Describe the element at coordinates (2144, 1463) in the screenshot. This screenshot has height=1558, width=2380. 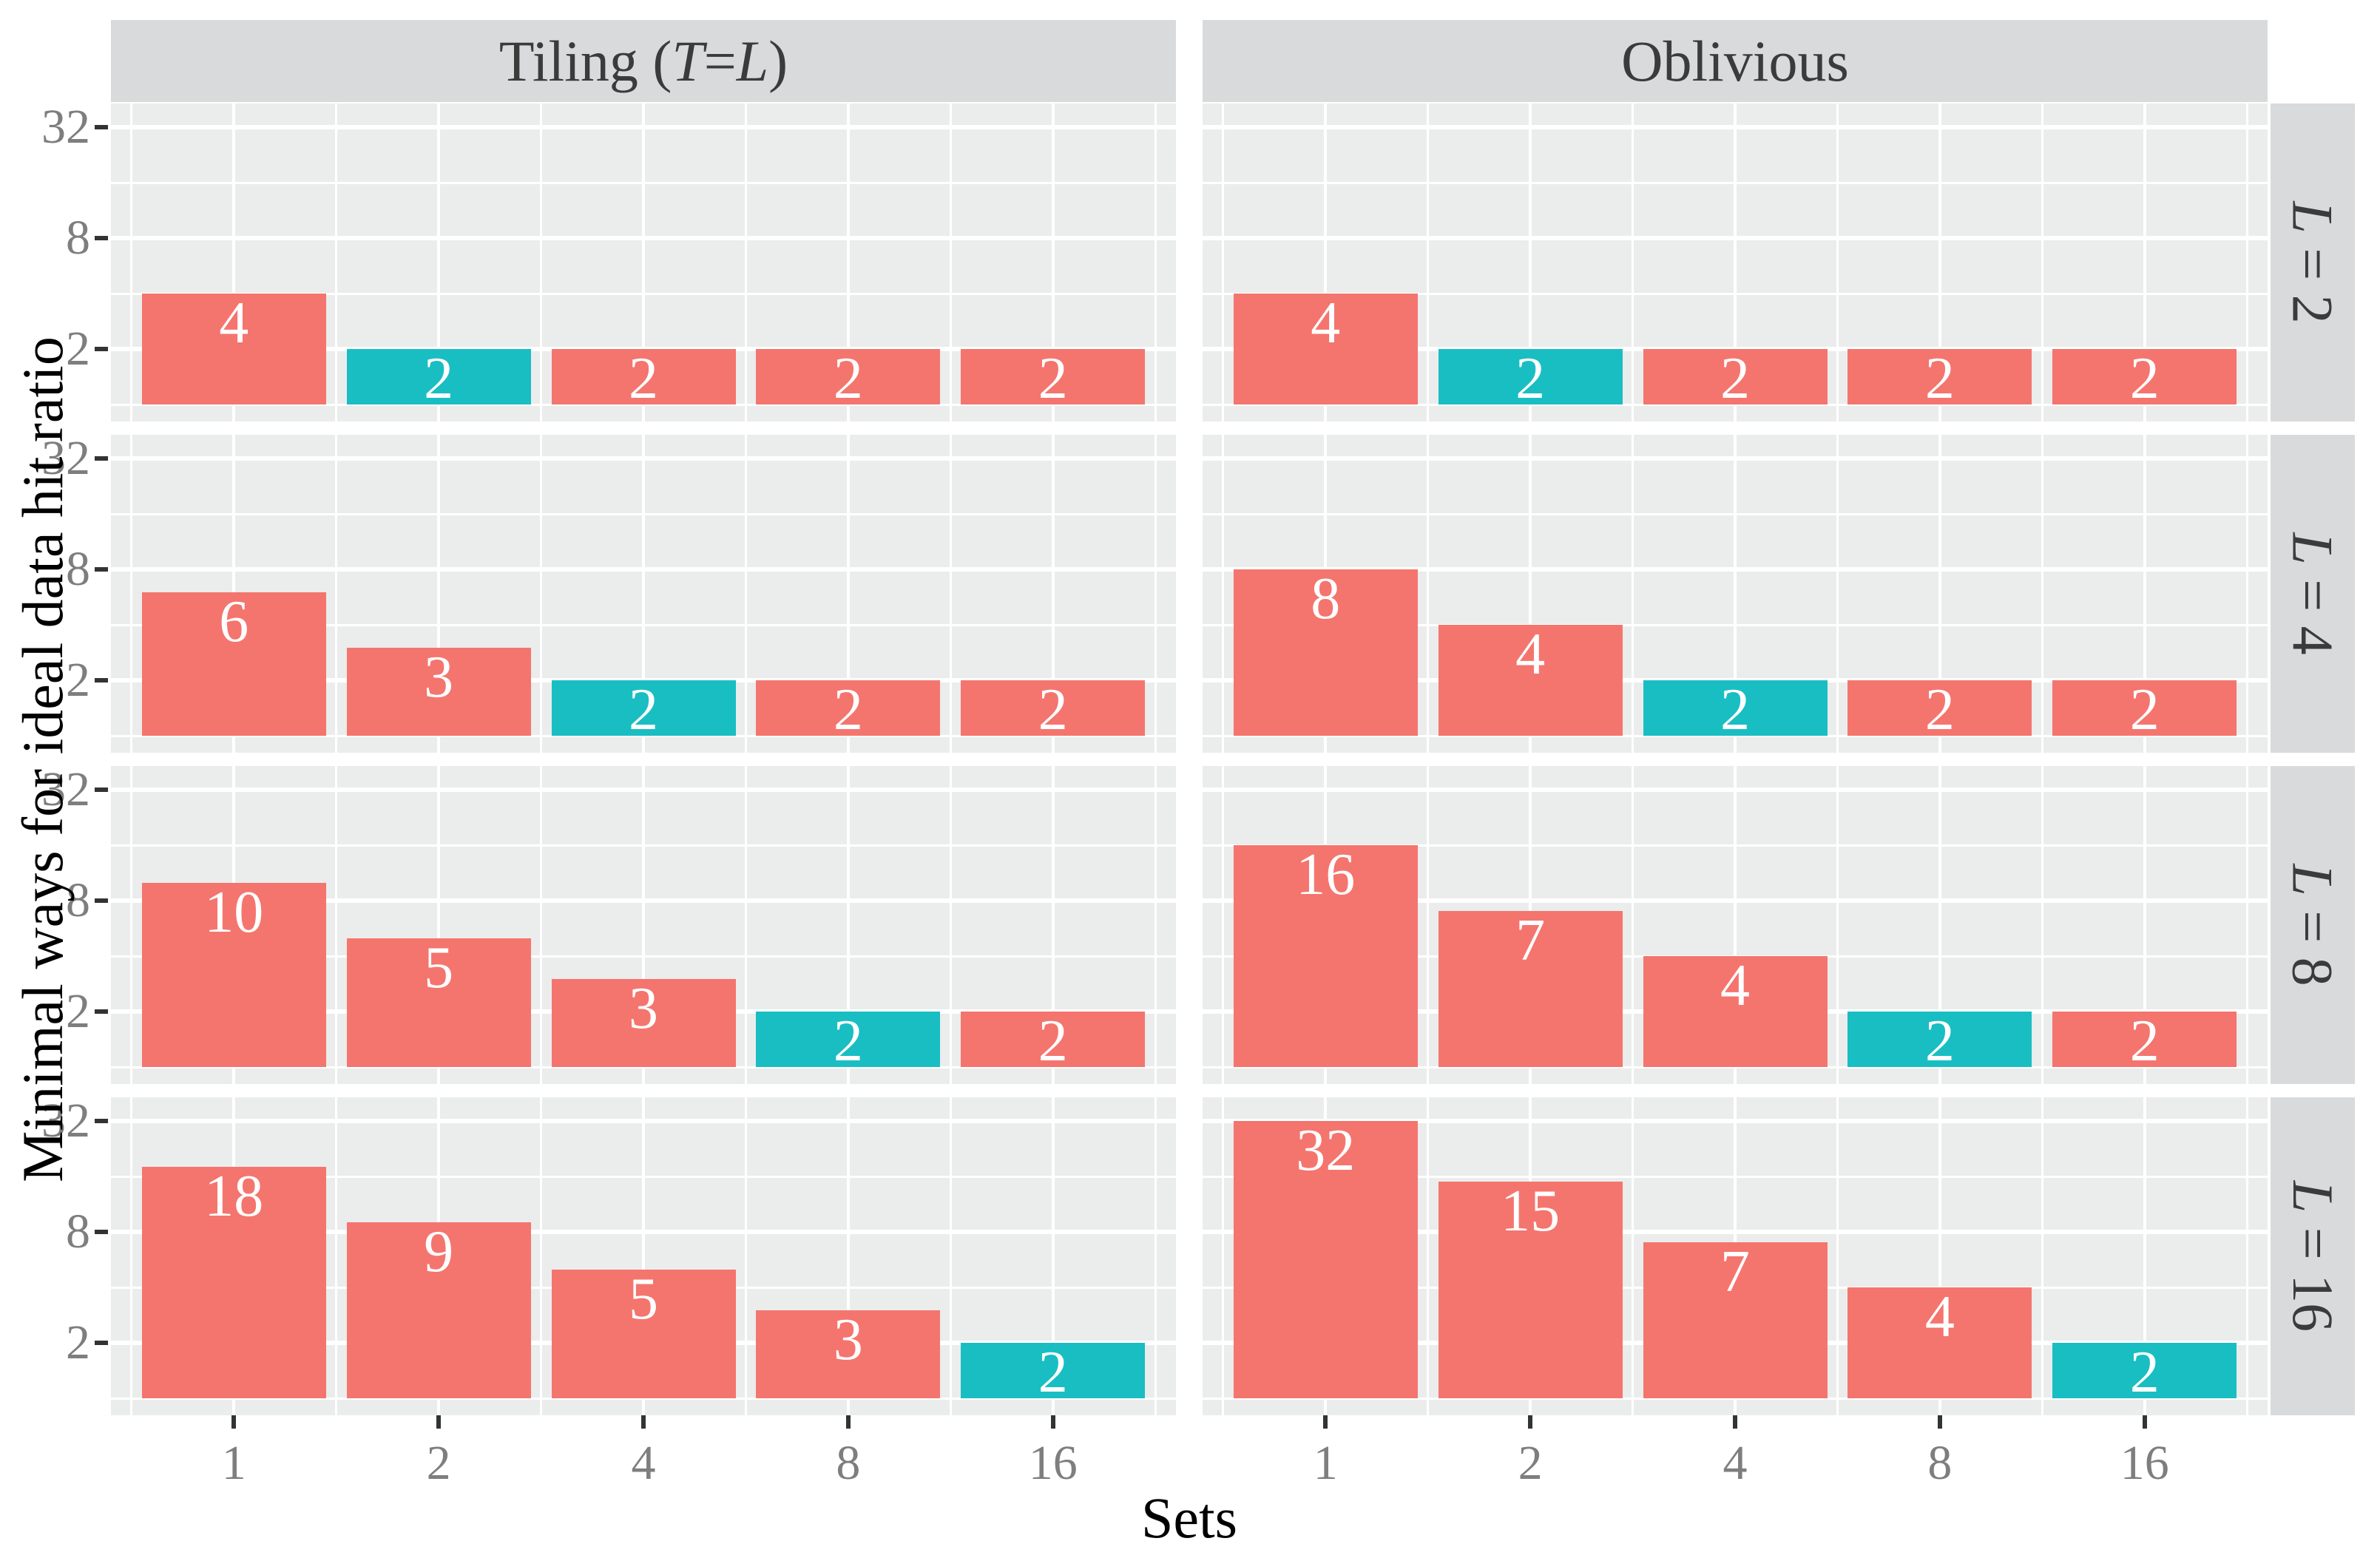
I see `x-tick-label: 16` at that location.